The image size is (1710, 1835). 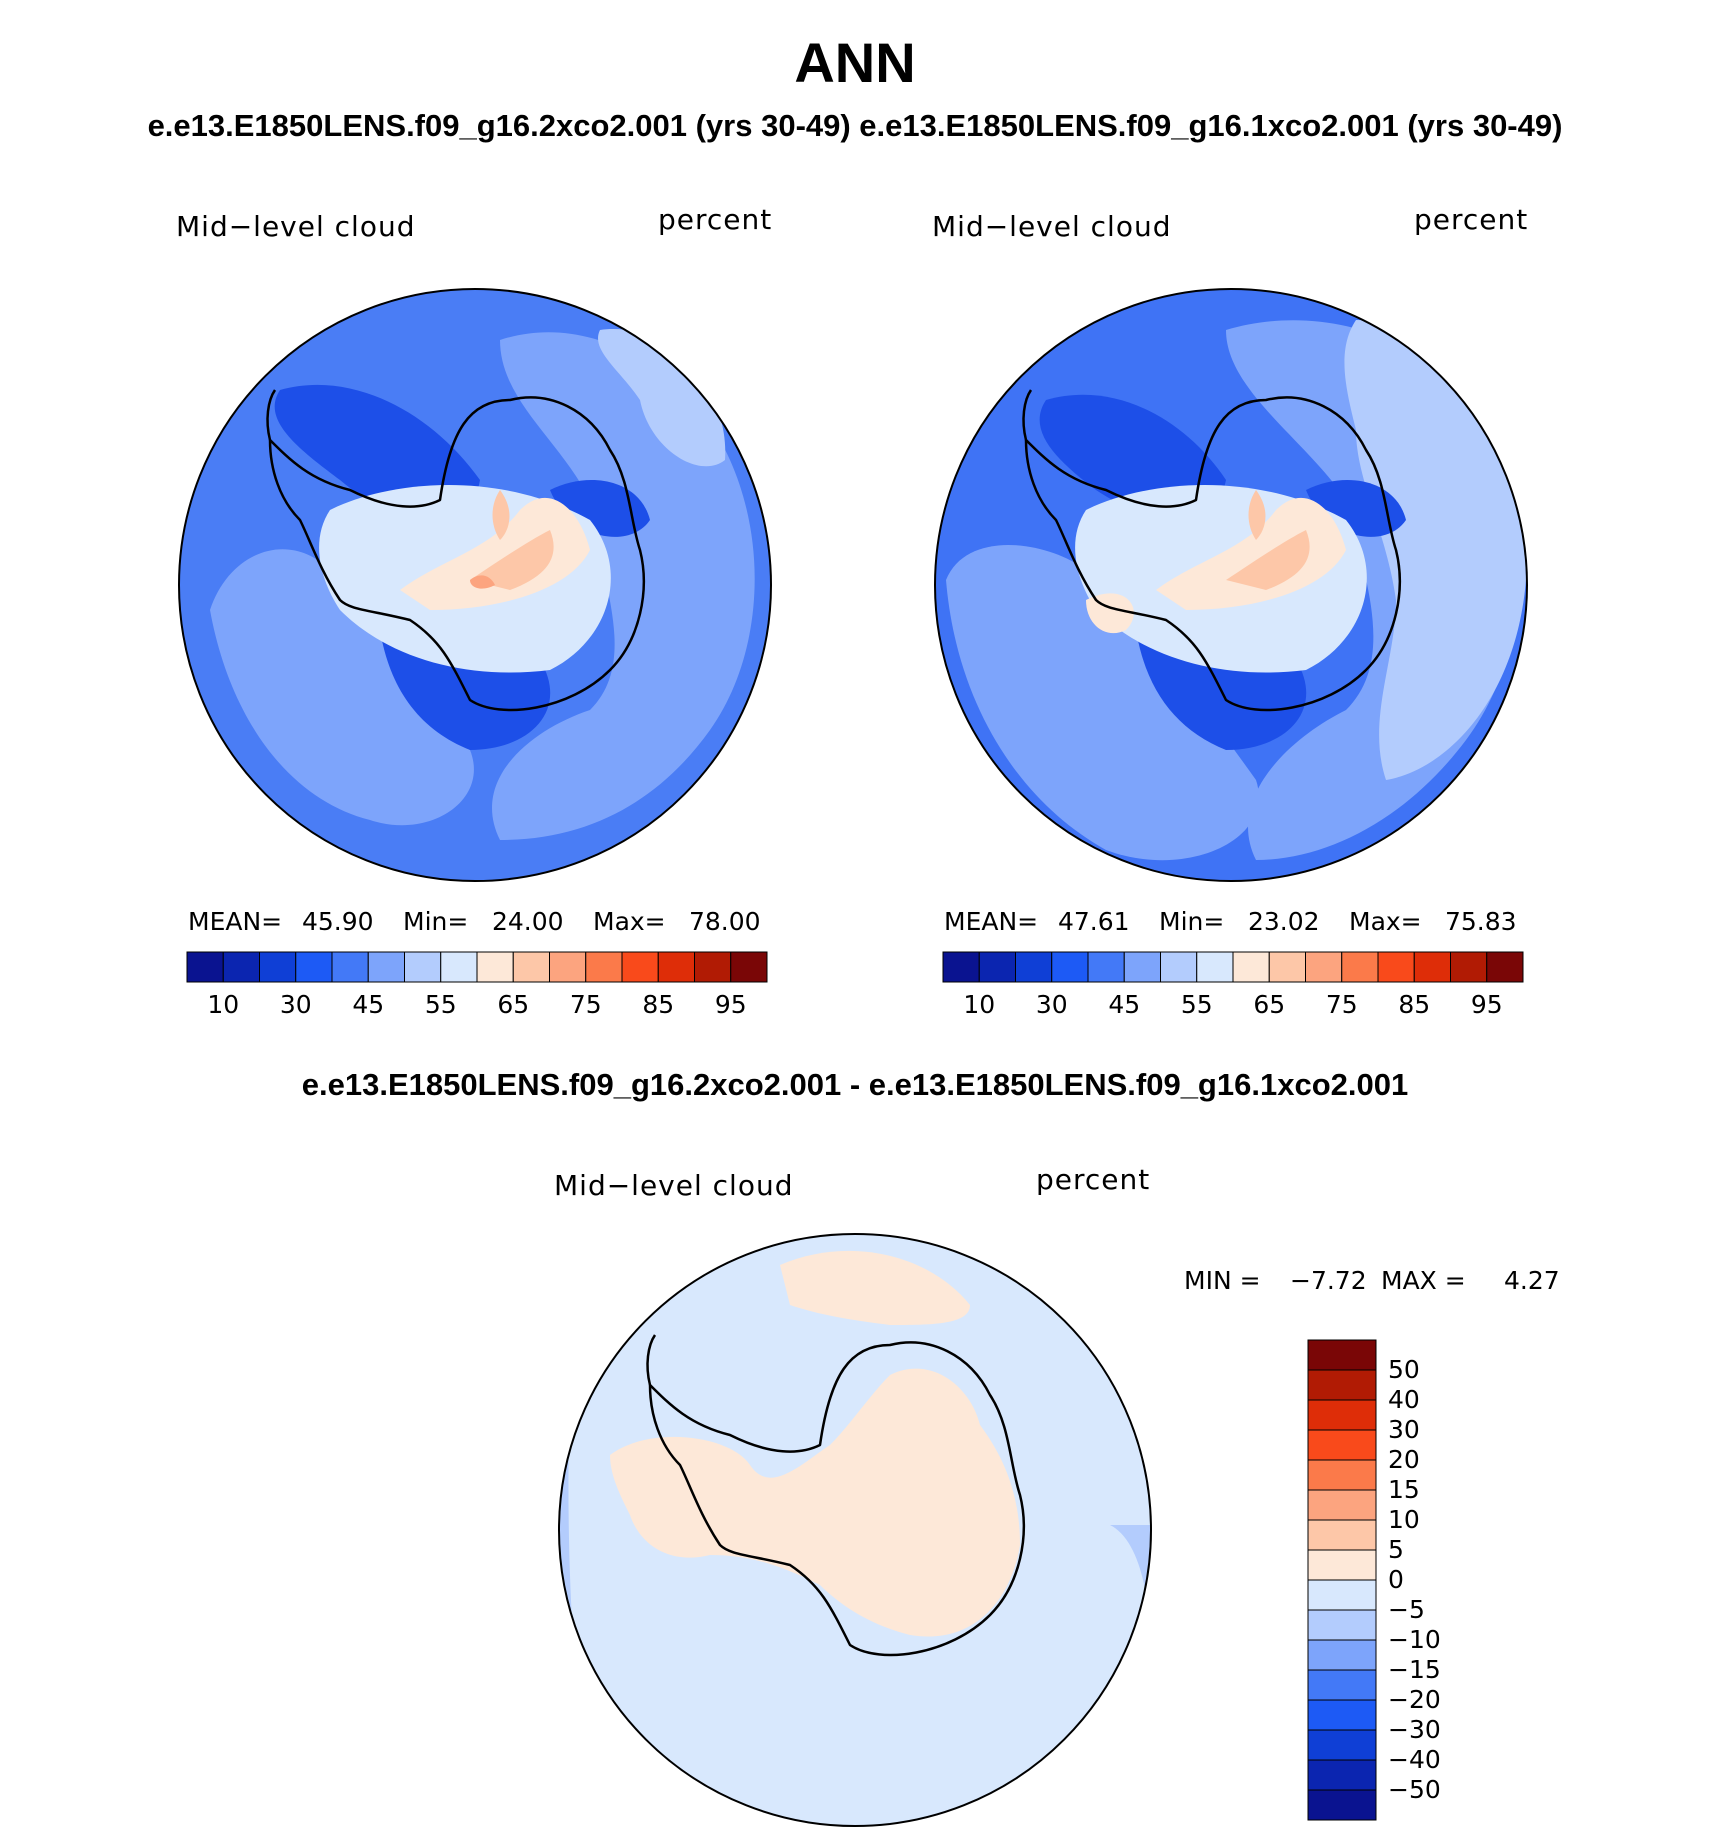 I want to click on colorbar-tick-label: 50, so click(x=1404, y=1369).